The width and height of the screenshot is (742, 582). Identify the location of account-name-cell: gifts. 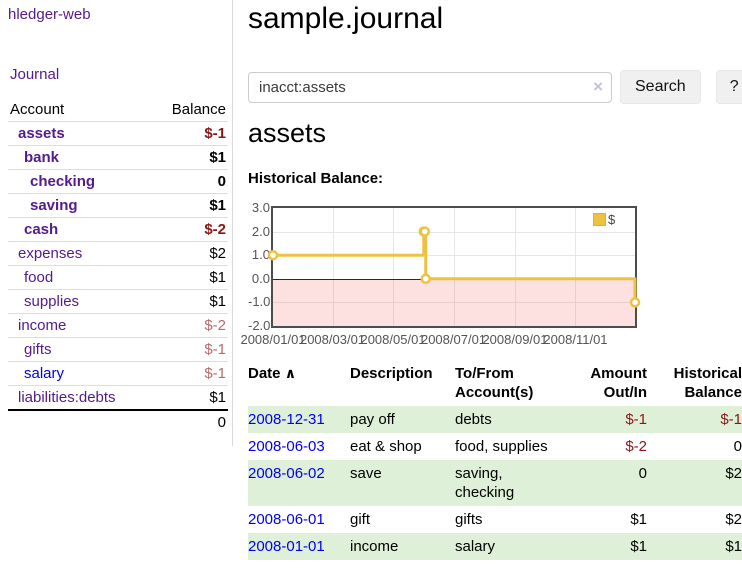
(83, 350).